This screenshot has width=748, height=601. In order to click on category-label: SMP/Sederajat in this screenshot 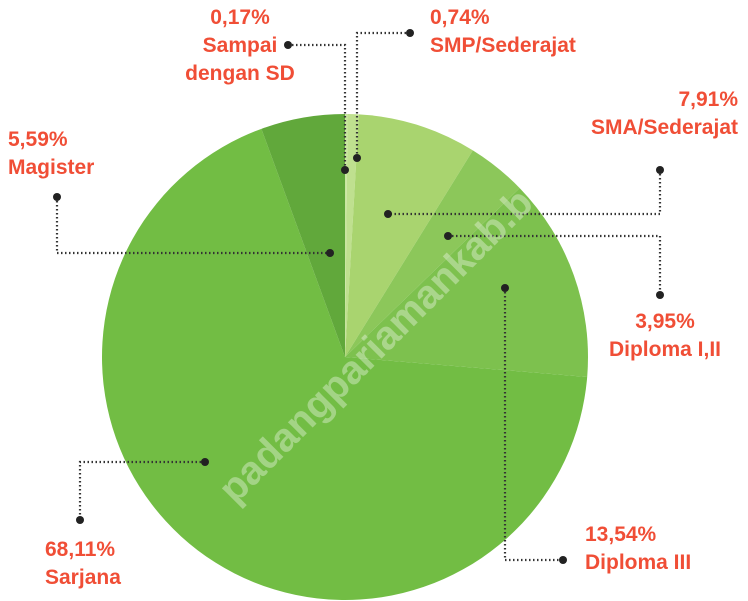, I will do `click(503, 45)`.